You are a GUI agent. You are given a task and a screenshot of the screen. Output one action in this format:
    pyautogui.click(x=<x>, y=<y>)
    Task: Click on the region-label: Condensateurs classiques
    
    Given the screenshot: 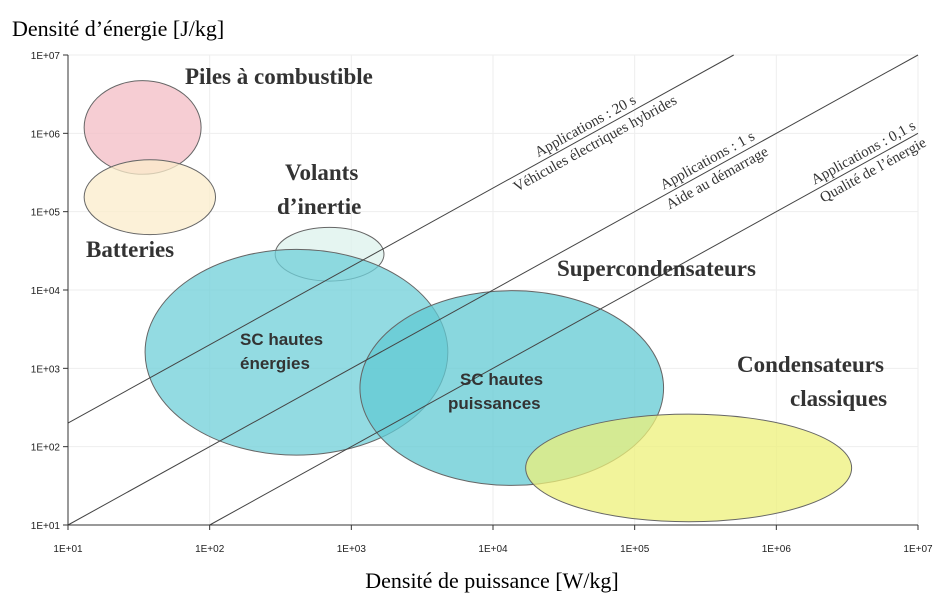 What is the action you would take?
    pyautogui.click(x=812, y=381)
    